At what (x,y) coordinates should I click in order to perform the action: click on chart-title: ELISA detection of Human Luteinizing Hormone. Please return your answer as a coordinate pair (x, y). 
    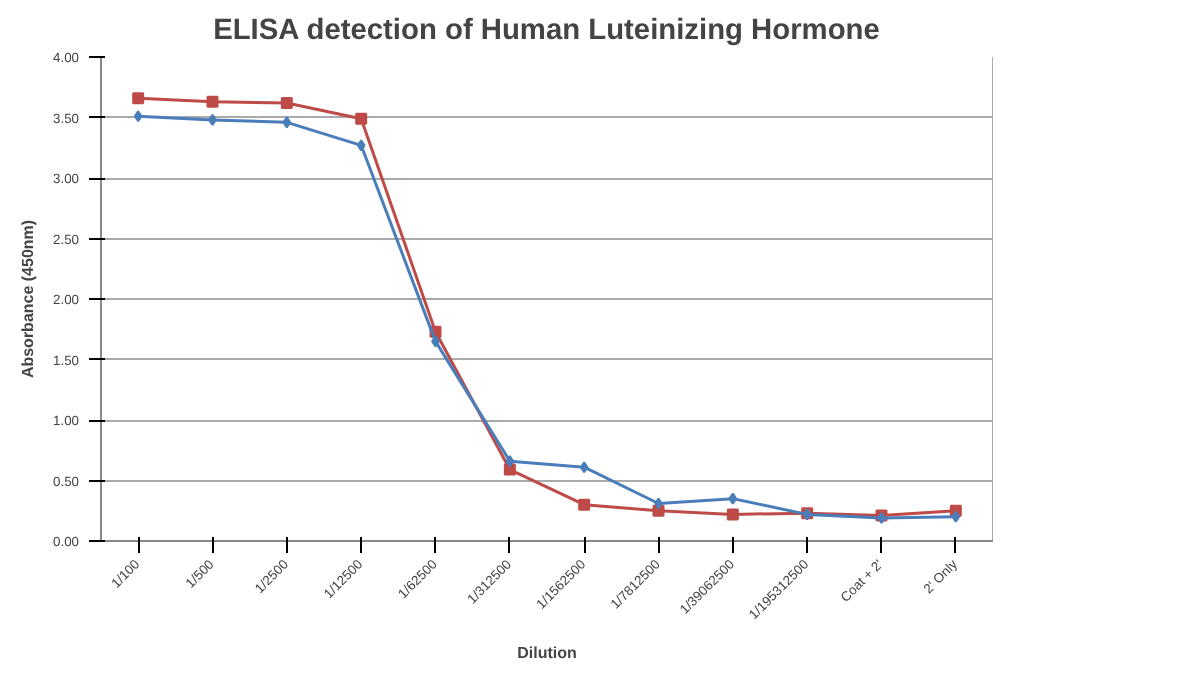
    Looking at the image, I should click on (546, 31).